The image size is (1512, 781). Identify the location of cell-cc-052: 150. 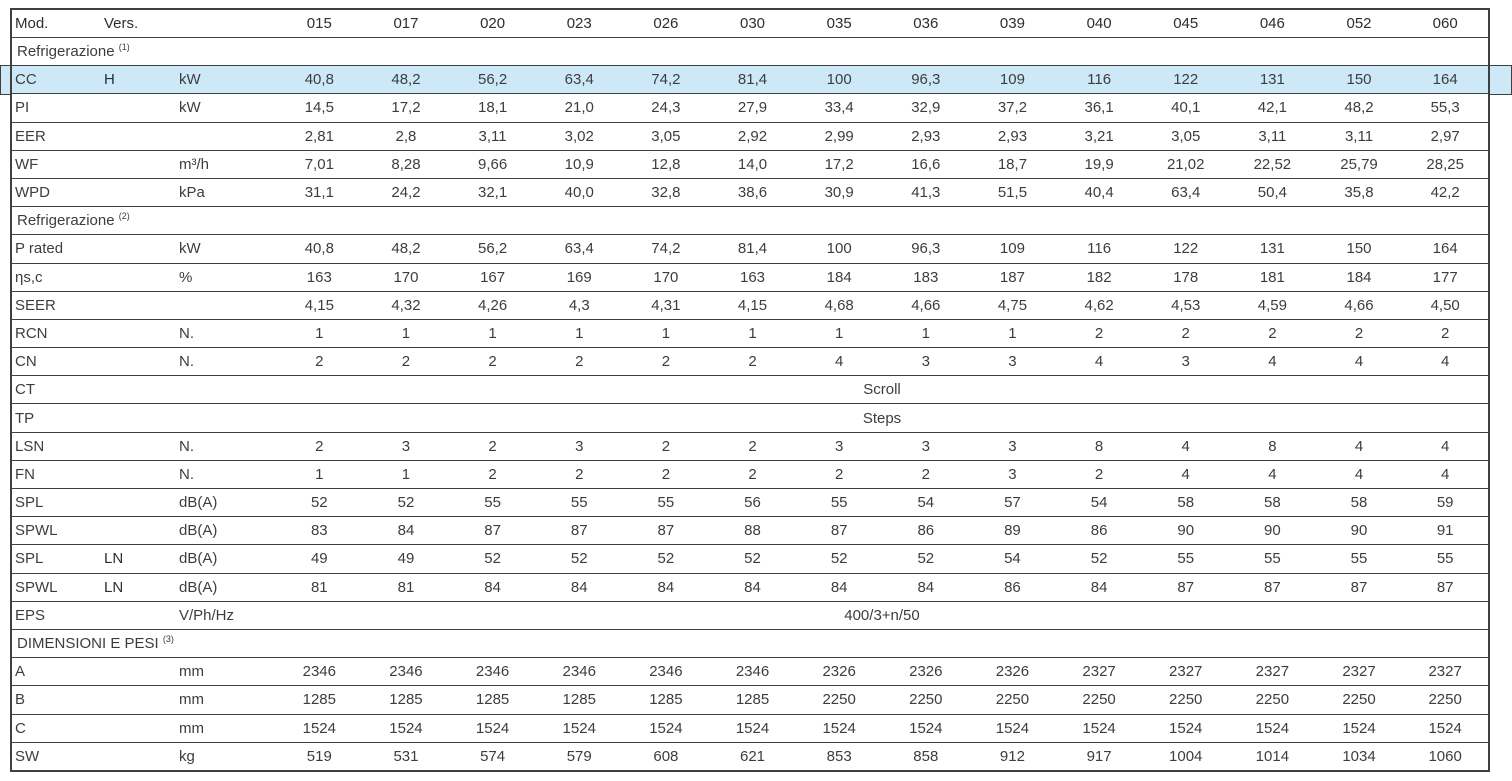
(1359, 80).